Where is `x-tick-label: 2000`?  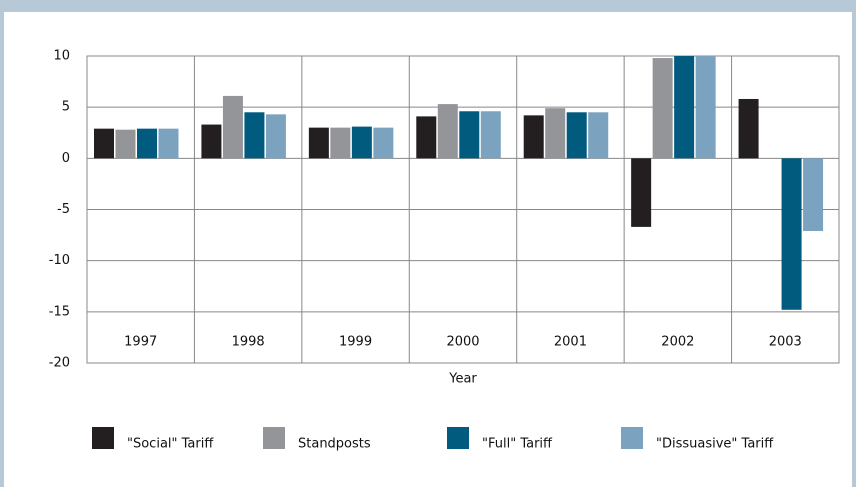 x-tick-label: 2000 is located at coordinates (462, 342).